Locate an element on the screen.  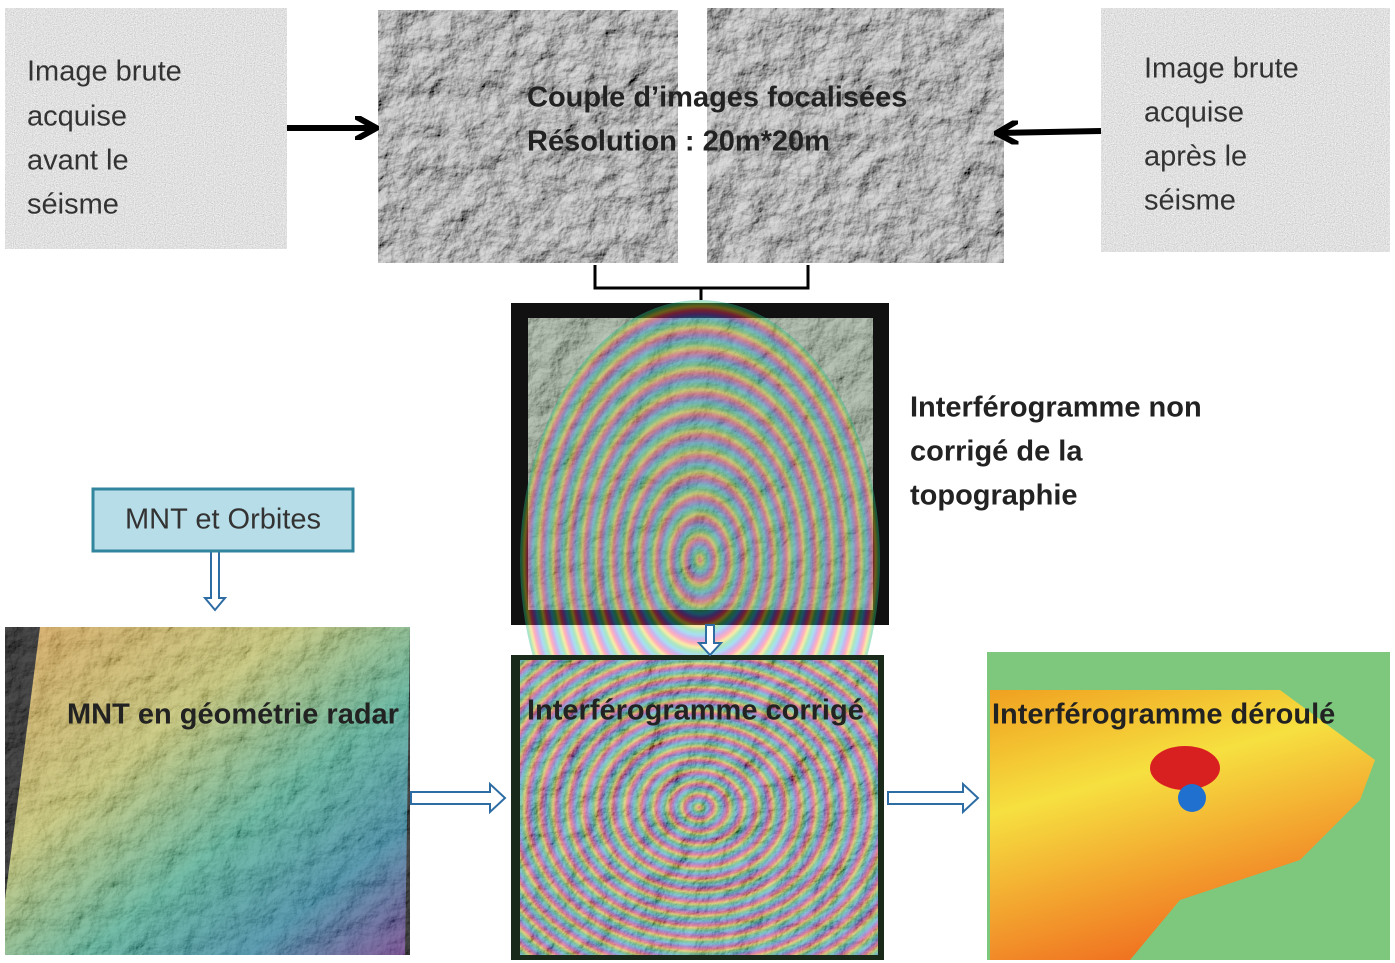
dem-source-box is located at coordinates (223, 520).